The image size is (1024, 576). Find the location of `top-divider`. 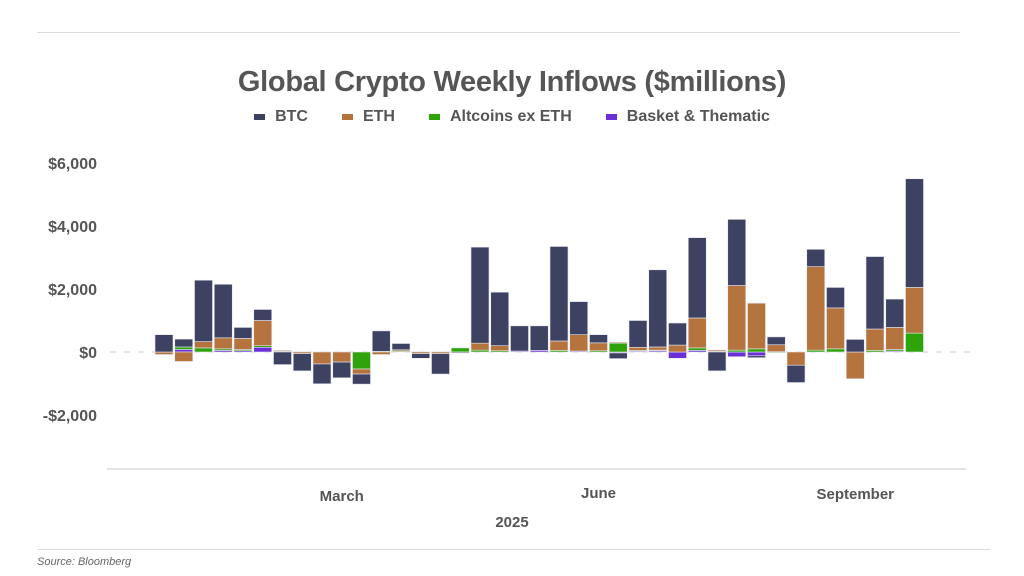

top-divider is located at coordinates (498, 32).